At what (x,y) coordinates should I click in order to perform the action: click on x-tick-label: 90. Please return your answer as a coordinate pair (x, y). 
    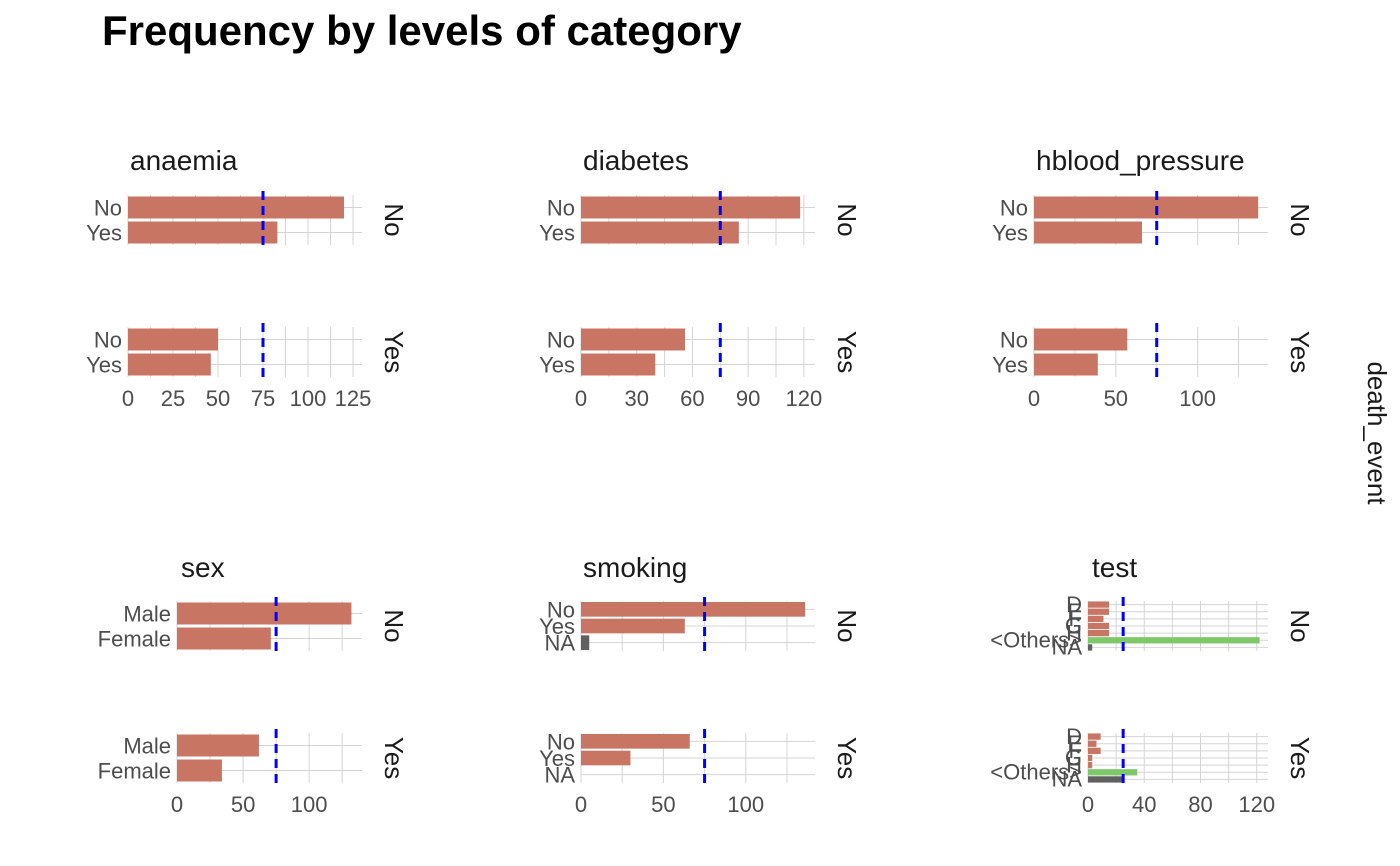
    Looking at the image, I should click on (748, 398).